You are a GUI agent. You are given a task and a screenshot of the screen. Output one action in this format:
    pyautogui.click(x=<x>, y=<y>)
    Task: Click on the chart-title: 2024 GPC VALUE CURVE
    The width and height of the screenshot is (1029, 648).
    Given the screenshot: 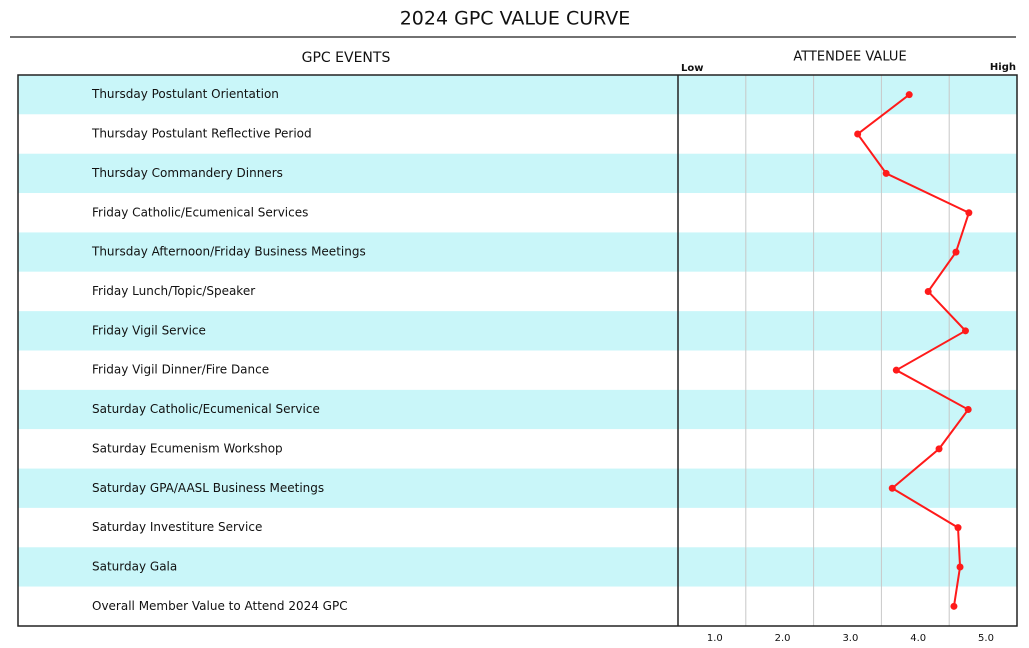 What is the action you would take?
    pyautogui.click(x=515, y=19)
    